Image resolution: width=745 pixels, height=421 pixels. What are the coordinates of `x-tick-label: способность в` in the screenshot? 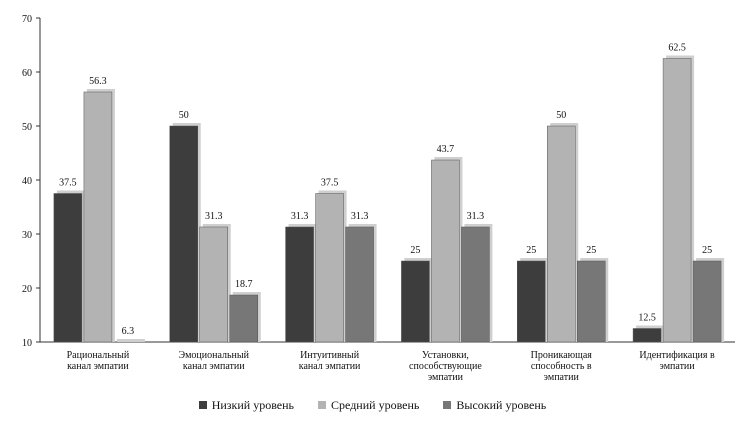 It's located at (561, 366).